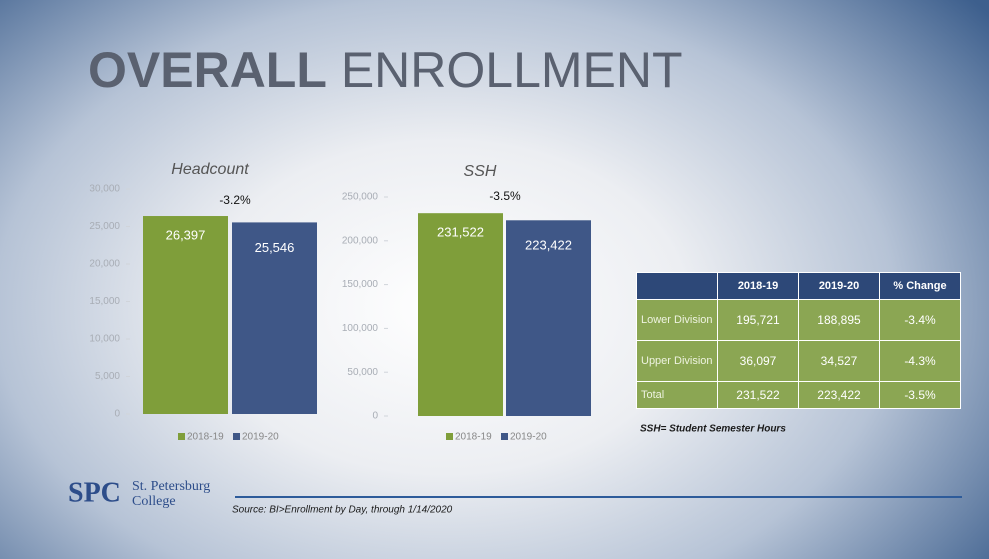  Describe the element at coordinates (677, 320) in the screenshot. I see `row-label: Lower Division` at that location.